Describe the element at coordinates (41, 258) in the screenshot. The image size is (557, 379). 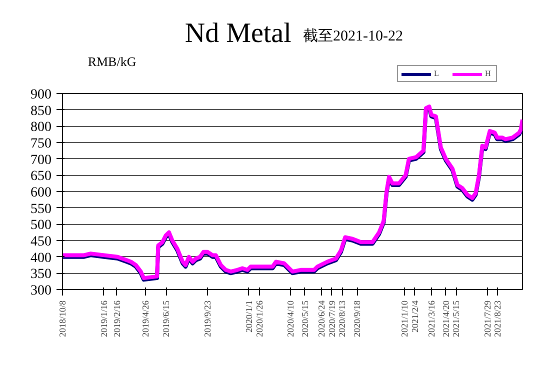
I see `y-tick-label: 400` at that location.